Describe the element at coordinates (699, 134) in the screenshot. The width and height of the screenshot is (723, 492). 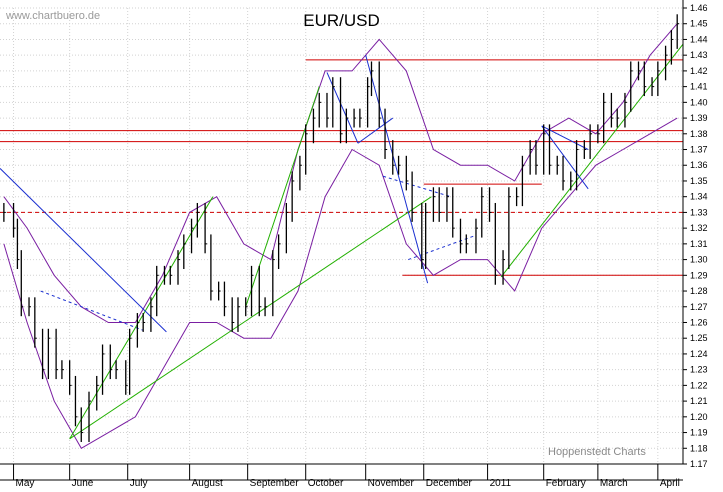
I see `y-tick-label: 1.38` at that location.